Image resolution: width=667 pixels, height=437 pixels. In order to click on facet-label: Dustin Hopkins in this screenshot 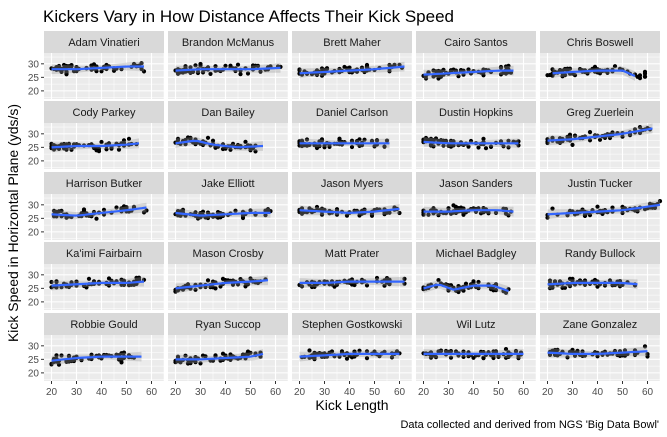, I will do `click(476, 113)`.